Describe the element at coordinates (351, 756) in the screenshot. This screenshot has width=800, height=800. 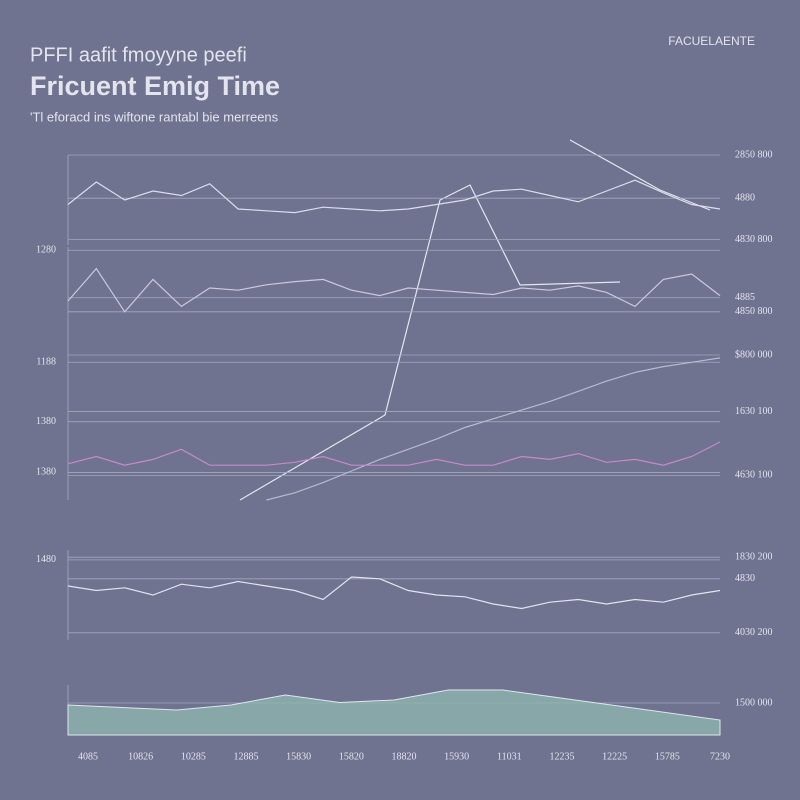
I see `x-tick-label: 15820` at that location.